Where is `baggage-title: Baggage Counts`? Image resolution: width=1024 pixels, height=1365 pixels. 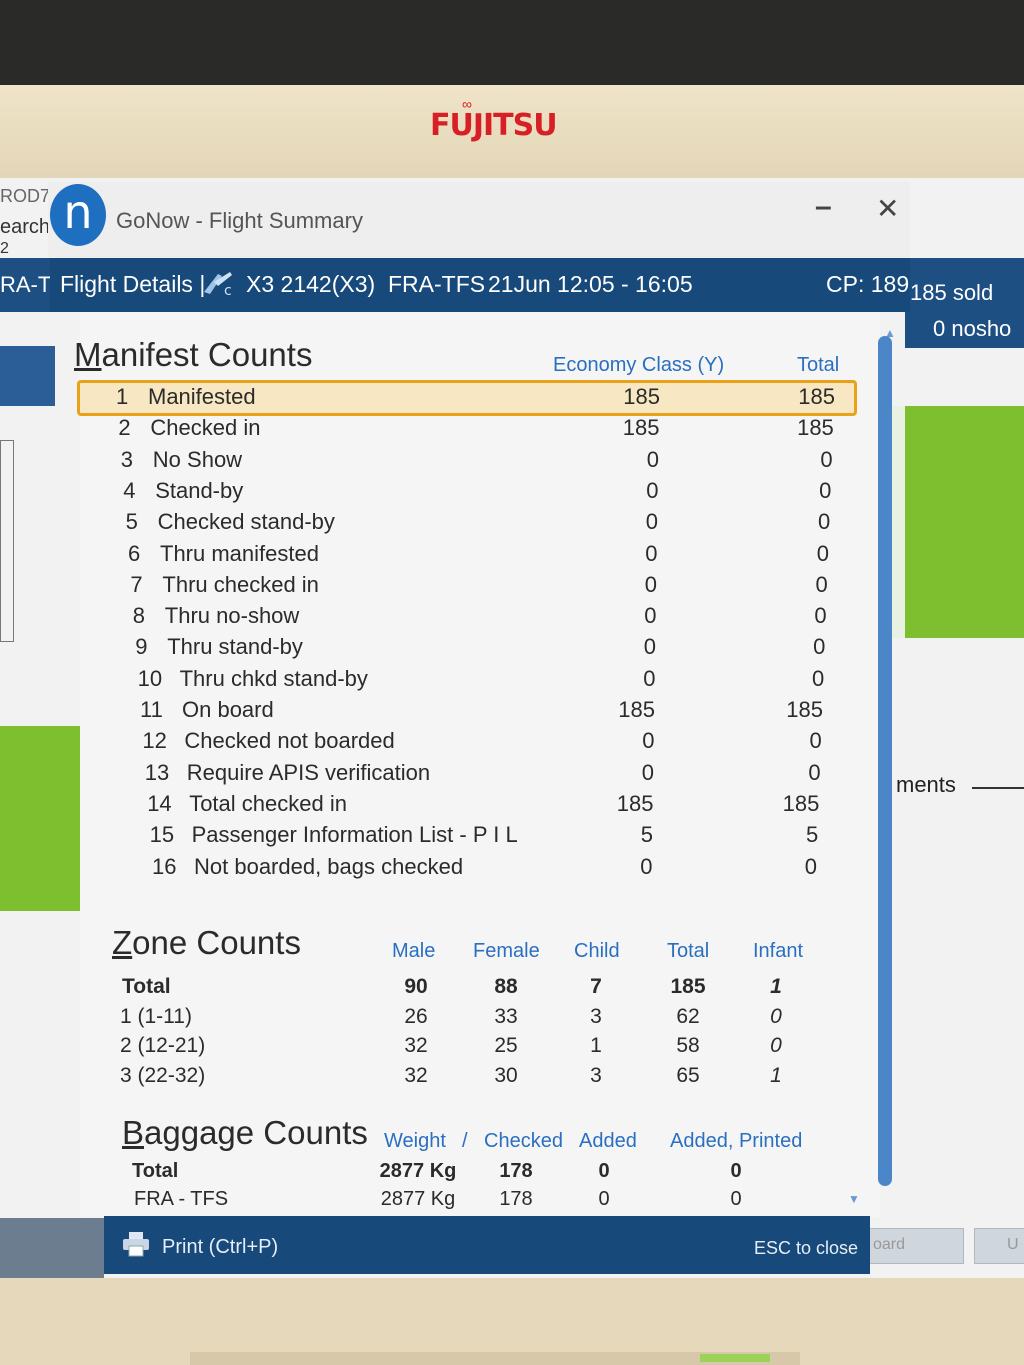 baggage-title: Baggage Counts is located at coordinates (245, 1132).